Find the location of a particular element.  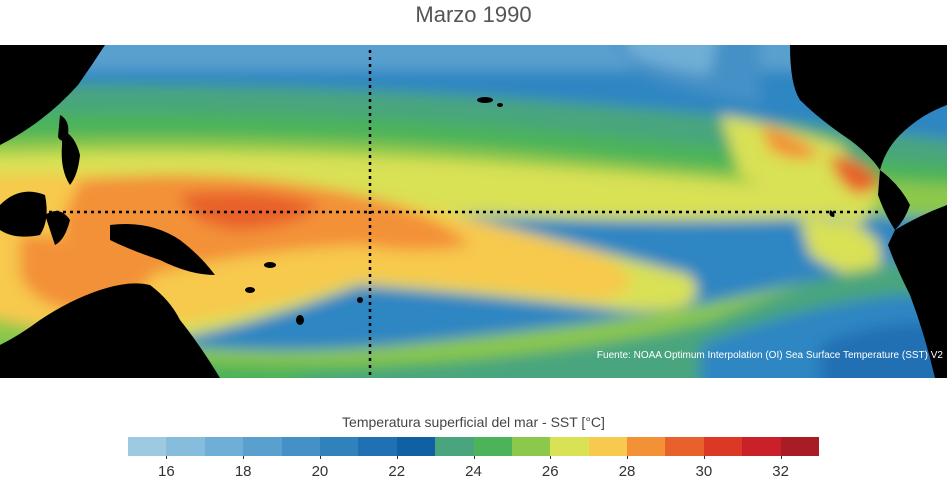

land-asia is located at coordinates (52, 95).